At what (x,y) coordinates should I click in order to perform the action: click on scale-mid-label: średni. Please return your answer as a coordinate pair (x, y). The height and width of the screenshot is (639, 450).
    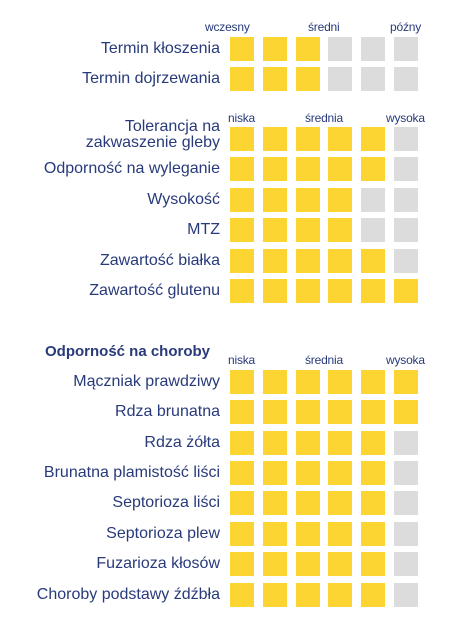
    Looking at the image, I should click on (324, 27).